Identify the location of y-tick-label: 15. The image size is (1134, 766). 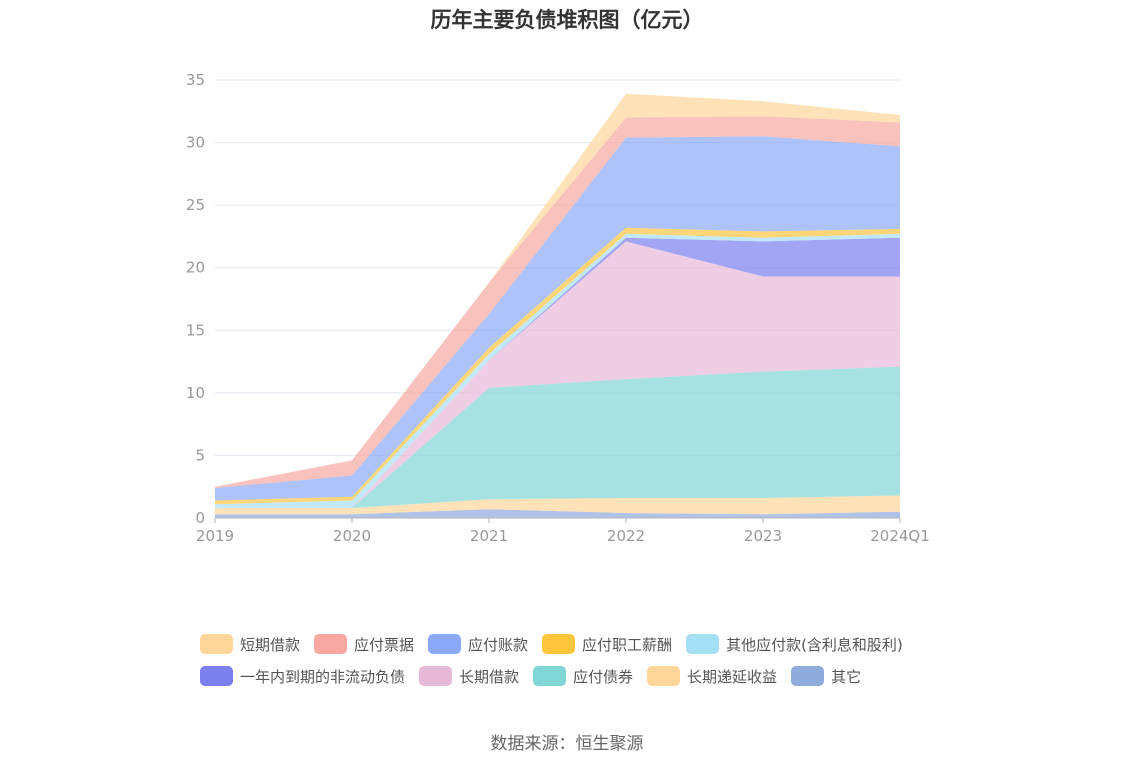
(195, 330).